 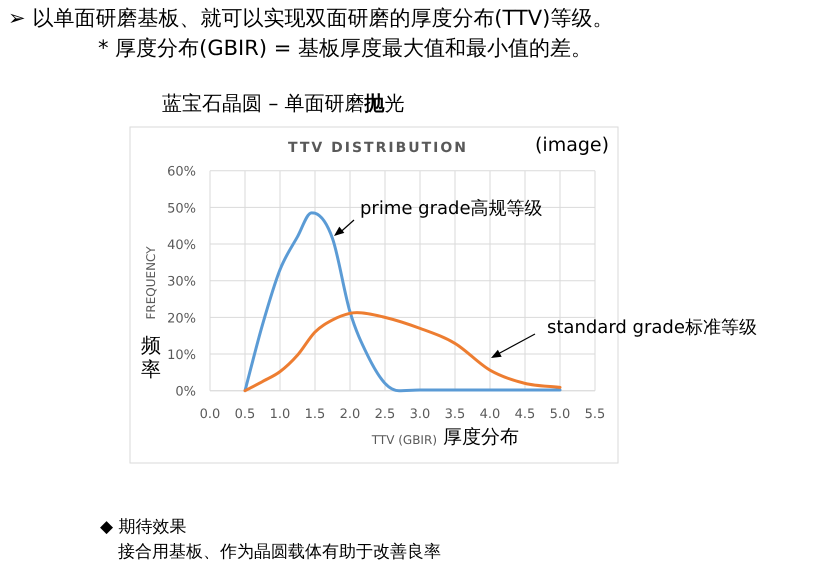 I want to click on series-label: prime grade高规等级, so click(x=451, y=208).